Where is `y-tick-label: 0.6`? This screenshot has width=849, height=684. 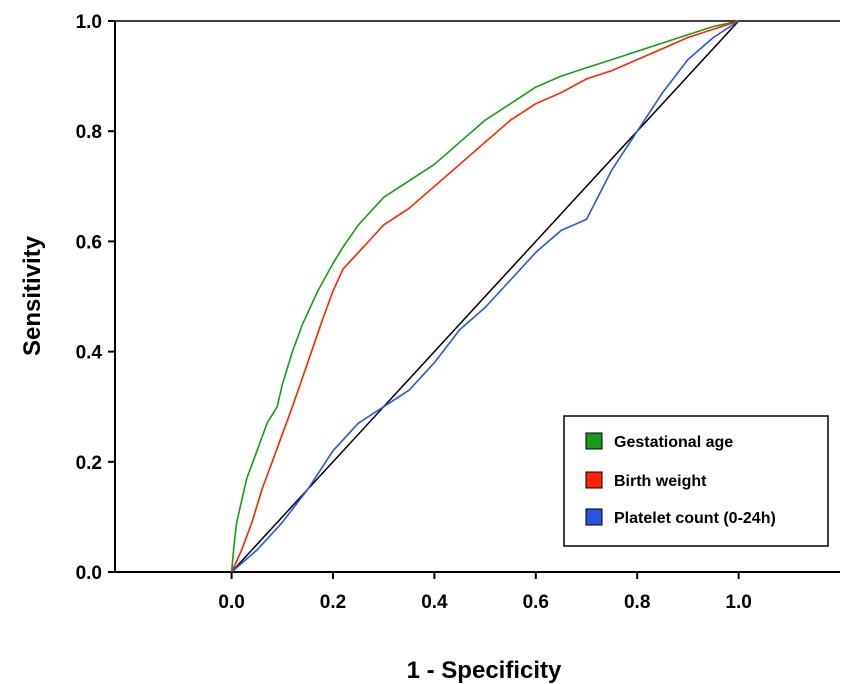
y-tick-label: 0.6 is located at coordinates (89, 242).